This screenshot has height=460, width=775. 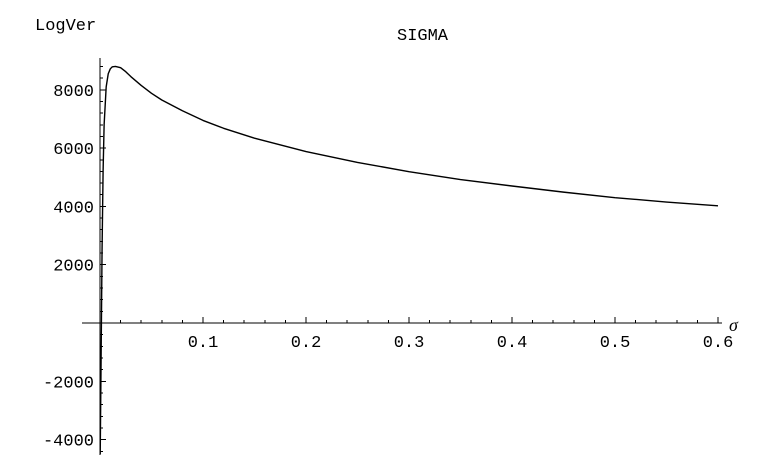 I want to click on y-tick-label: 8000, so click(x=73, y=92).